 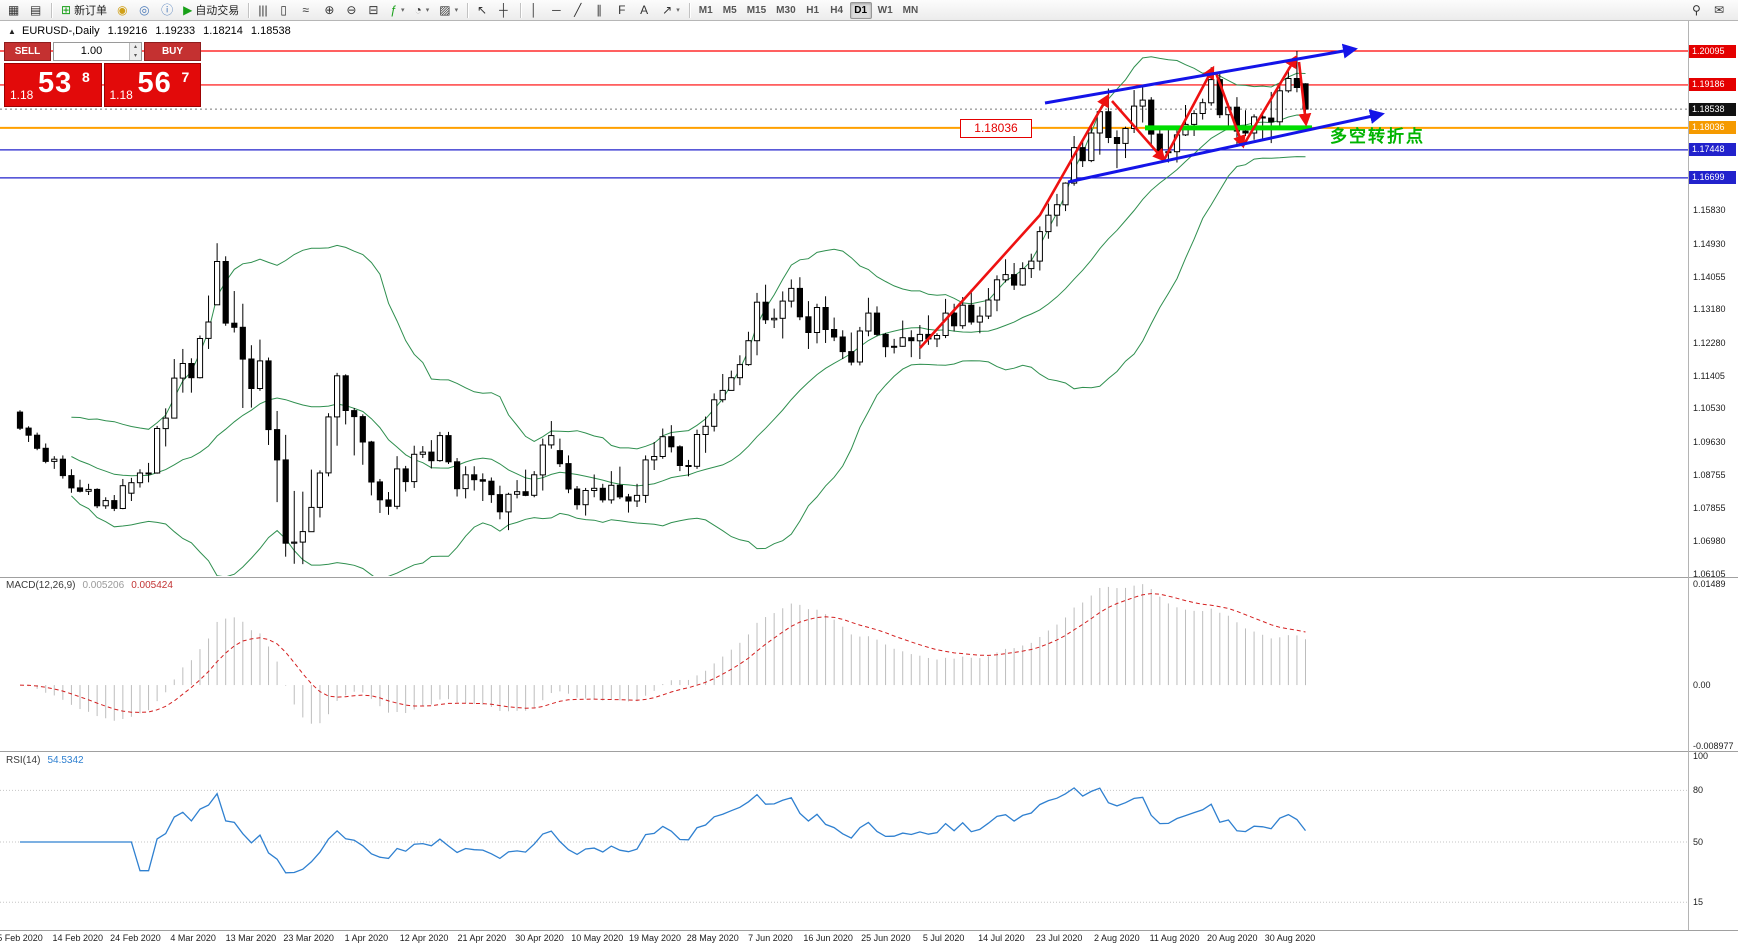 I want to click on chat-icon: ✉, so click(x=1720, y=10).